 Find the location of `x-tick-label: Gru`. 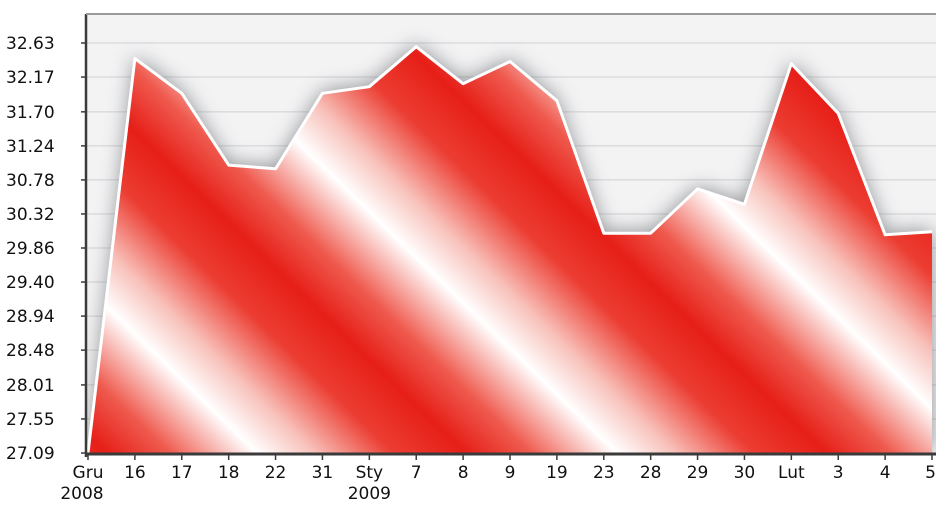

x-tick-label: Gru is located at coordinates (88, 473).